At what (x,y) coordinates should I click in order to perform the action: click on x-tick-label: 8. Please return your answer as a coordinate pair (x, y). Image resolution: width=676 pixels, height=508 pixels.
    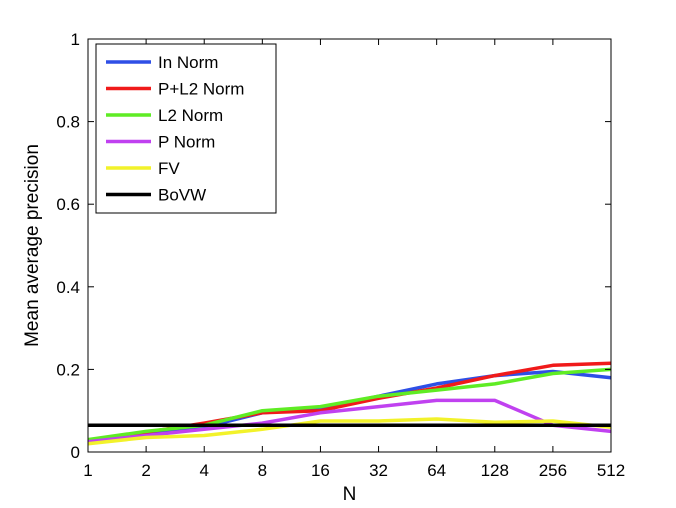
    Looking at the image, I should click on (262, 470).